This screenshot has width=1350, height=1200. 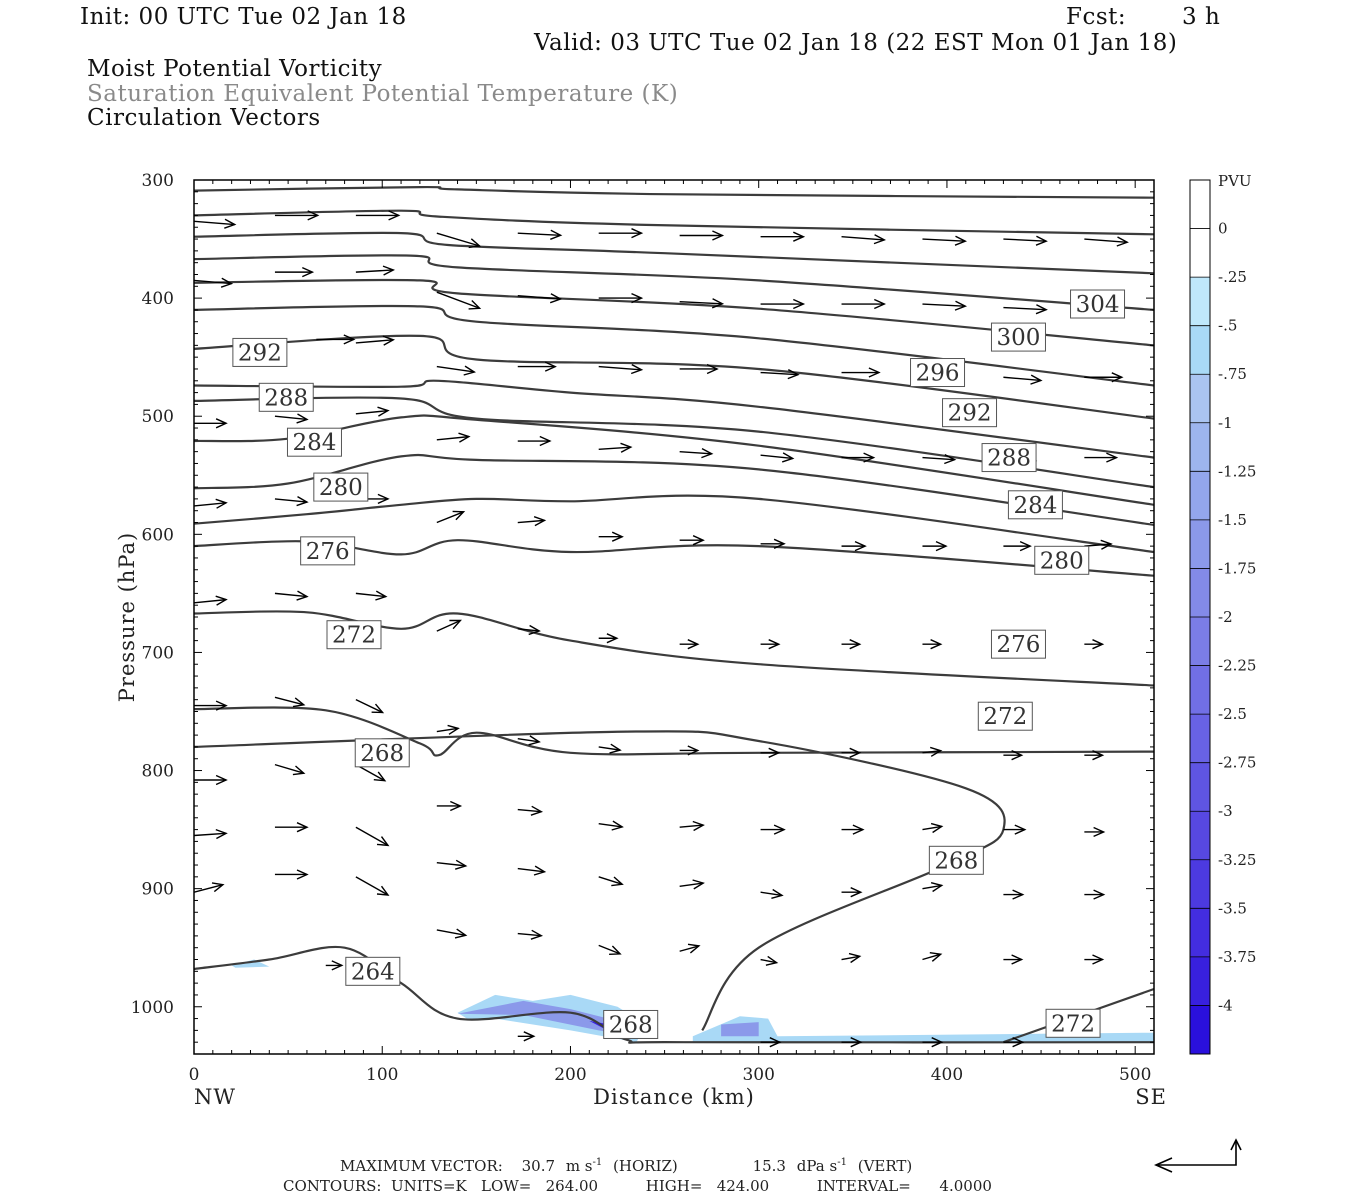 What do you see at coordinates (1237, 666) in the screenshot?
I see `colorbar-label: -2.25` at bounding box center [1237, 666].